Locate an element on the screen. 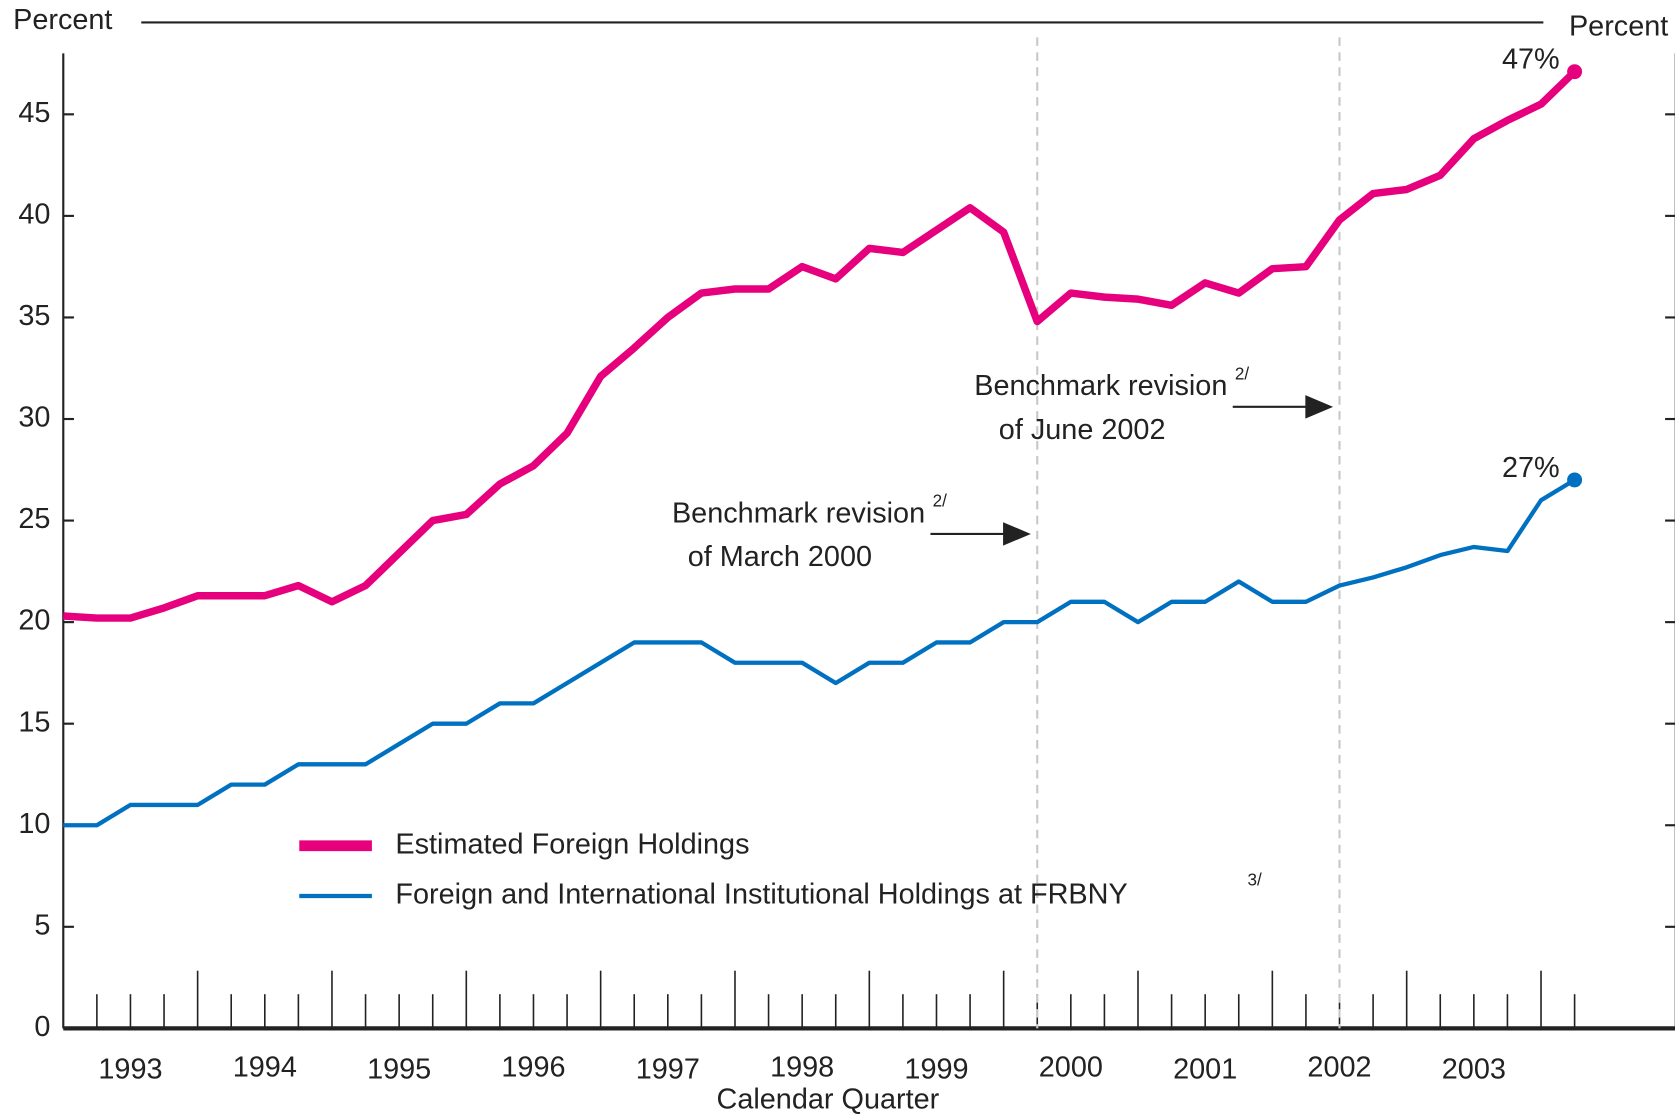 This screenshot has width=1675, height=1117. y-tick-label-left: 0 is located at coordinates (42, 1027).